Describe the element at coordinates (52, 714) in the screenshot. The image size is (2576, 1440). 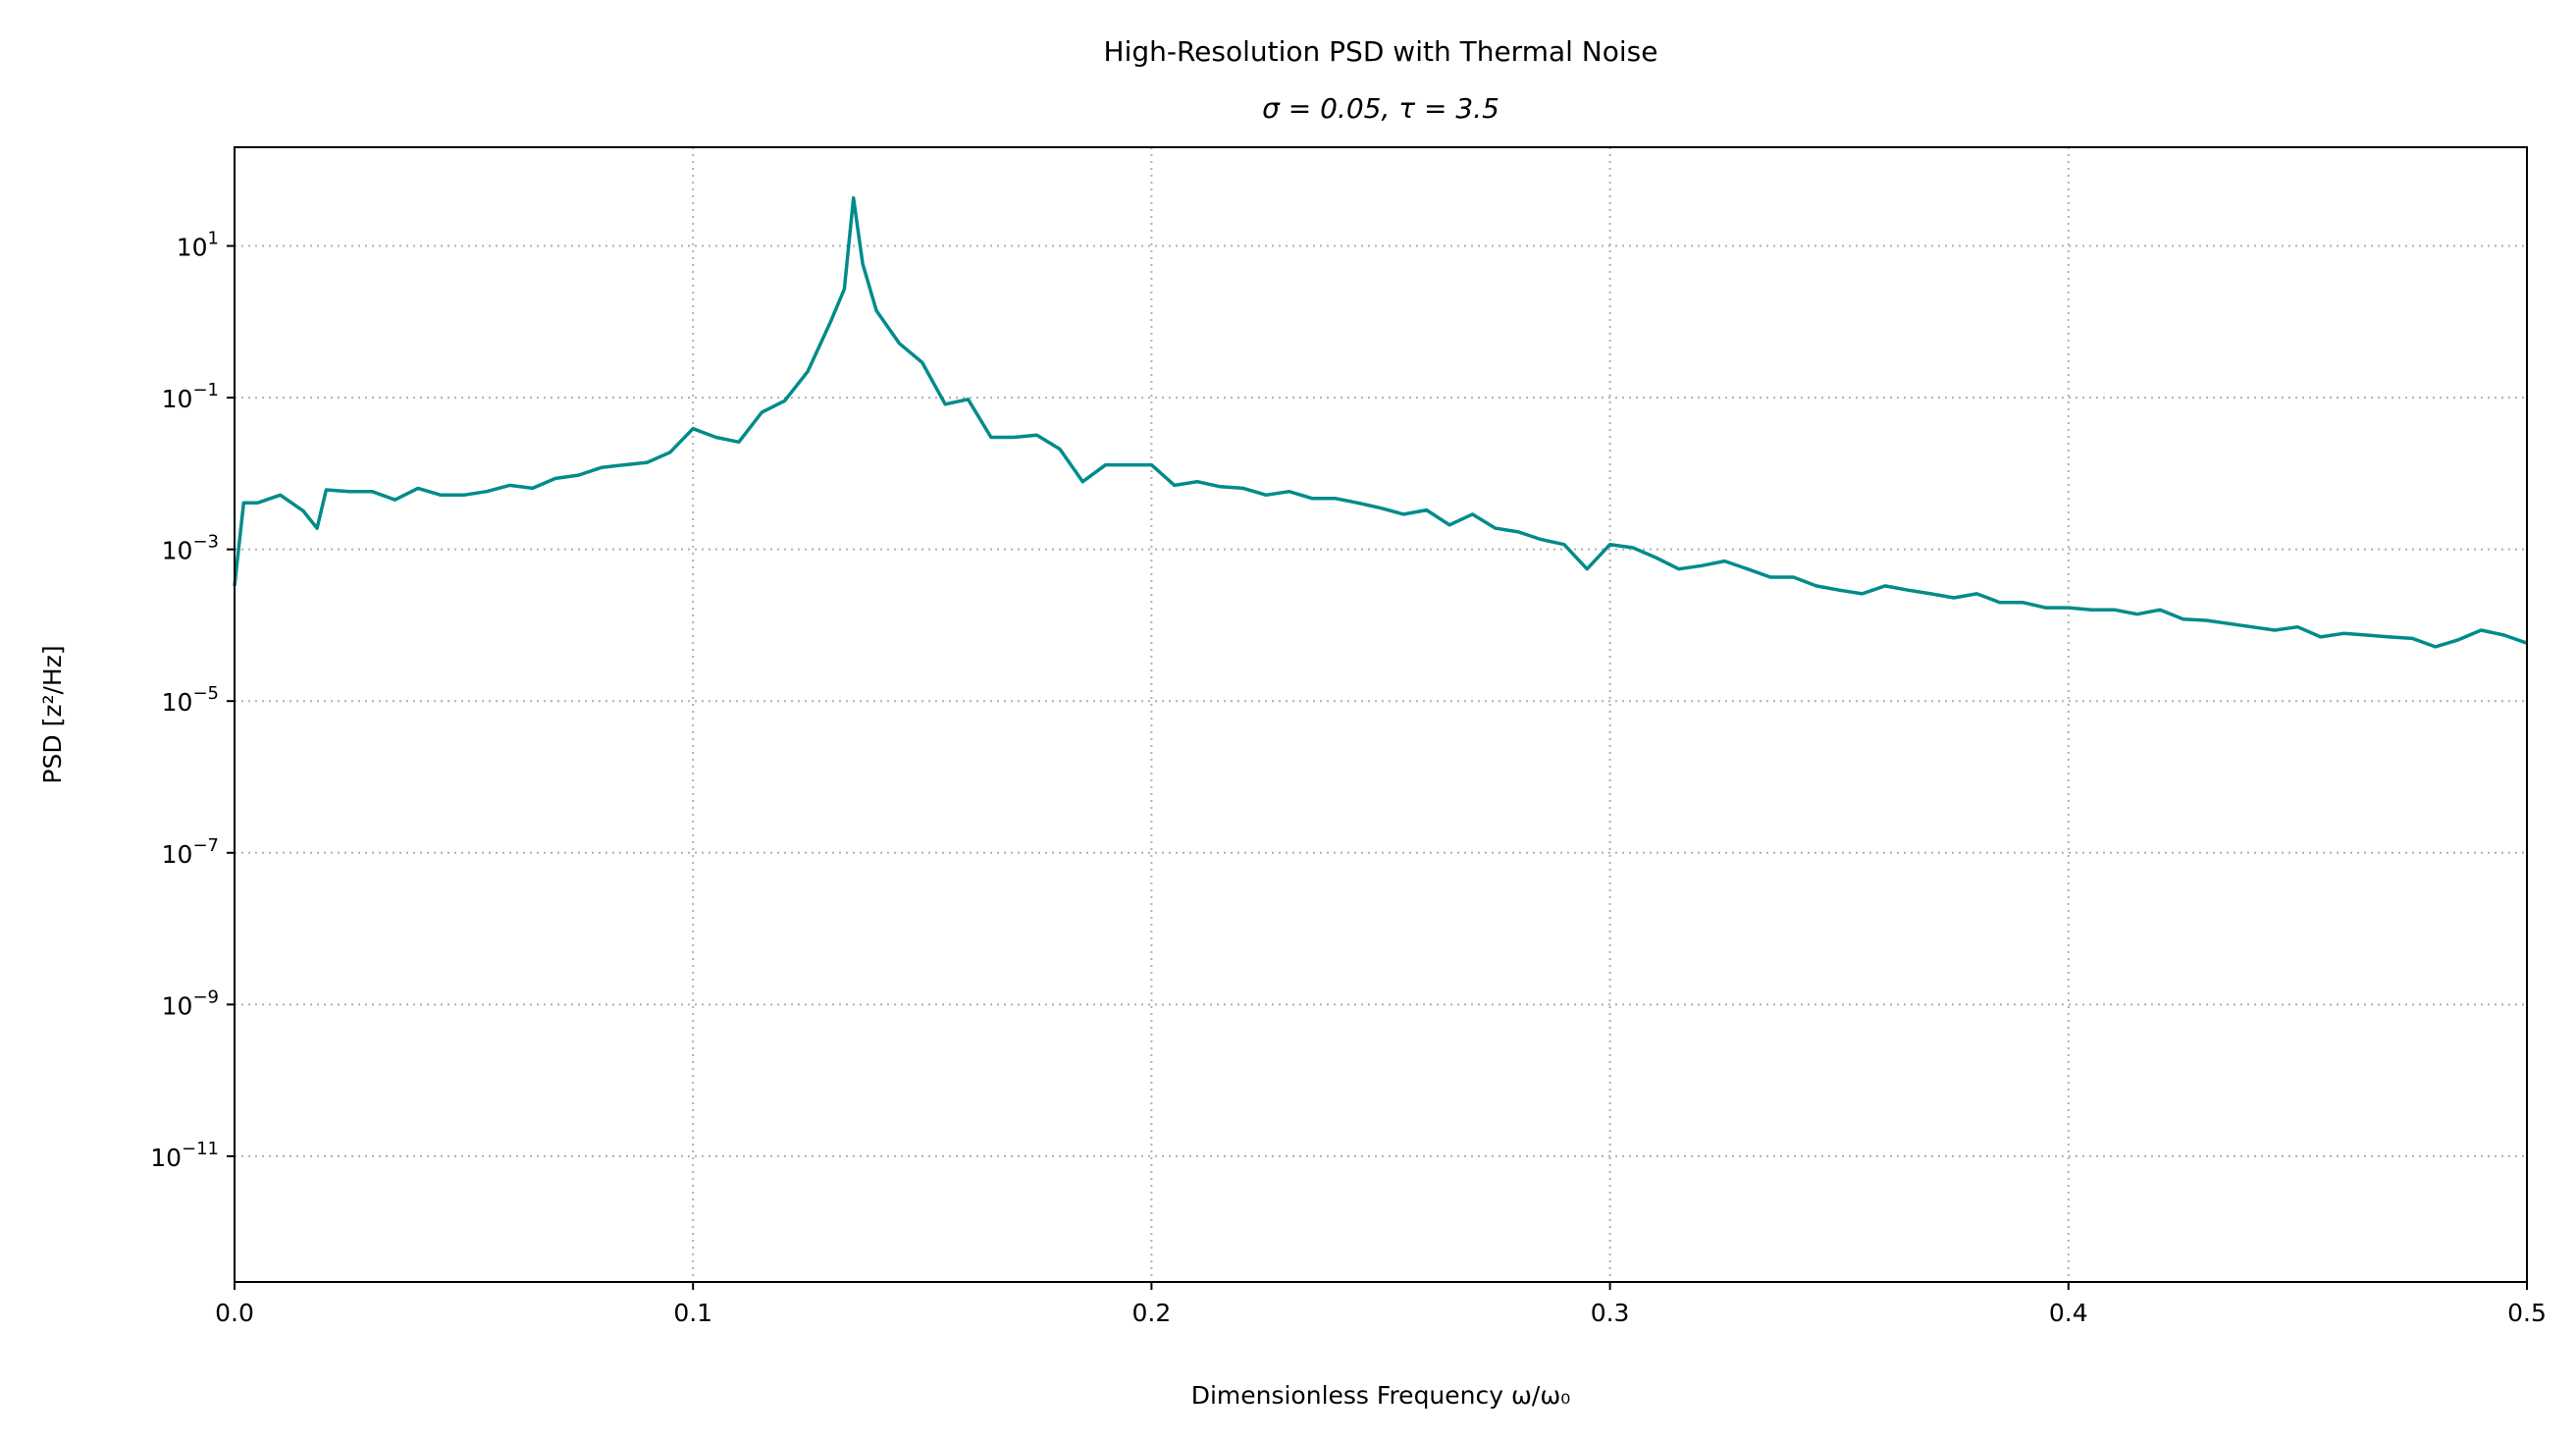
I see `y-axis-label: PSD [z²/Hz]` at that location.